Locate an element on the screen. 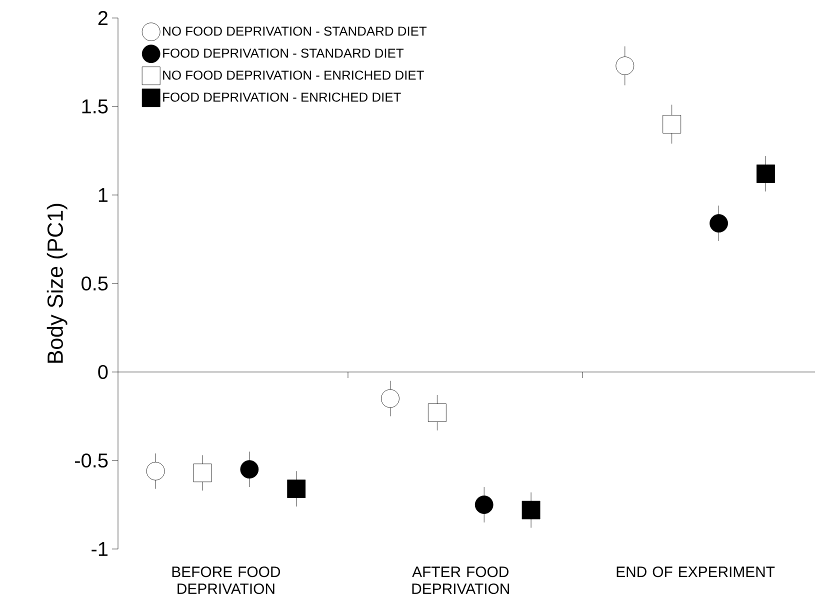  y-tick-label: 0.5 is located at coordinates (95, 283).